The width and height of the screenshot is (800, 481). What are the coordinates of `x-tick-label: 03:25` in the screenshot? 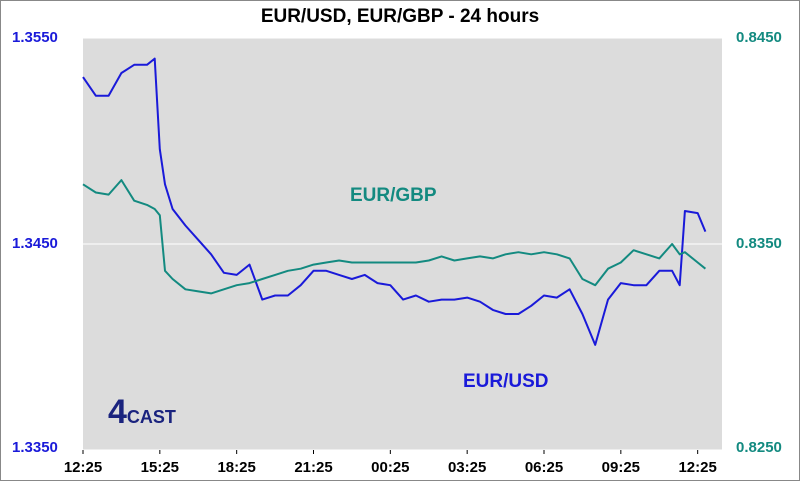 It's located at (467, 467).